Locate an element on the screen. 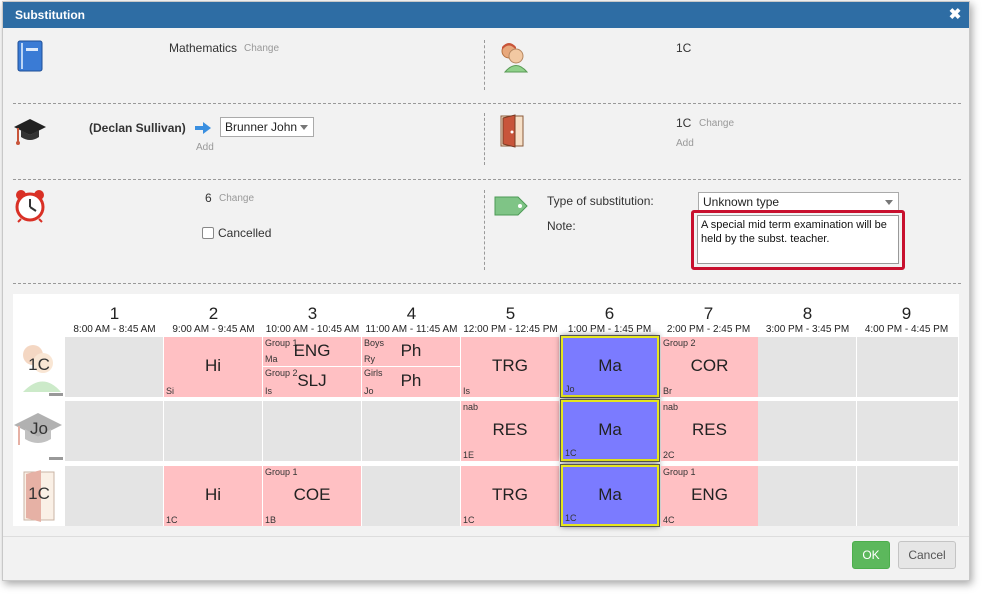  tag-icon is located at coordinates (511, 206).